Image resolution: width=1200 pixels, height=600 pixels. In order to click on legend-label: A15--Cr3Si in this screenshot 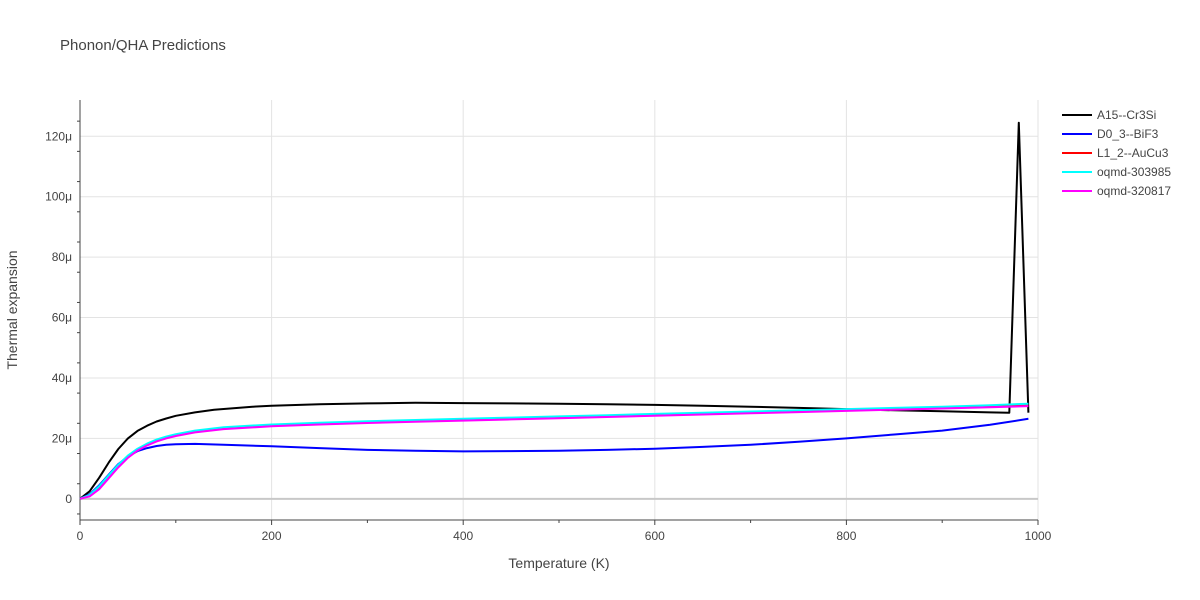, I will do `click(1126, 115)`.